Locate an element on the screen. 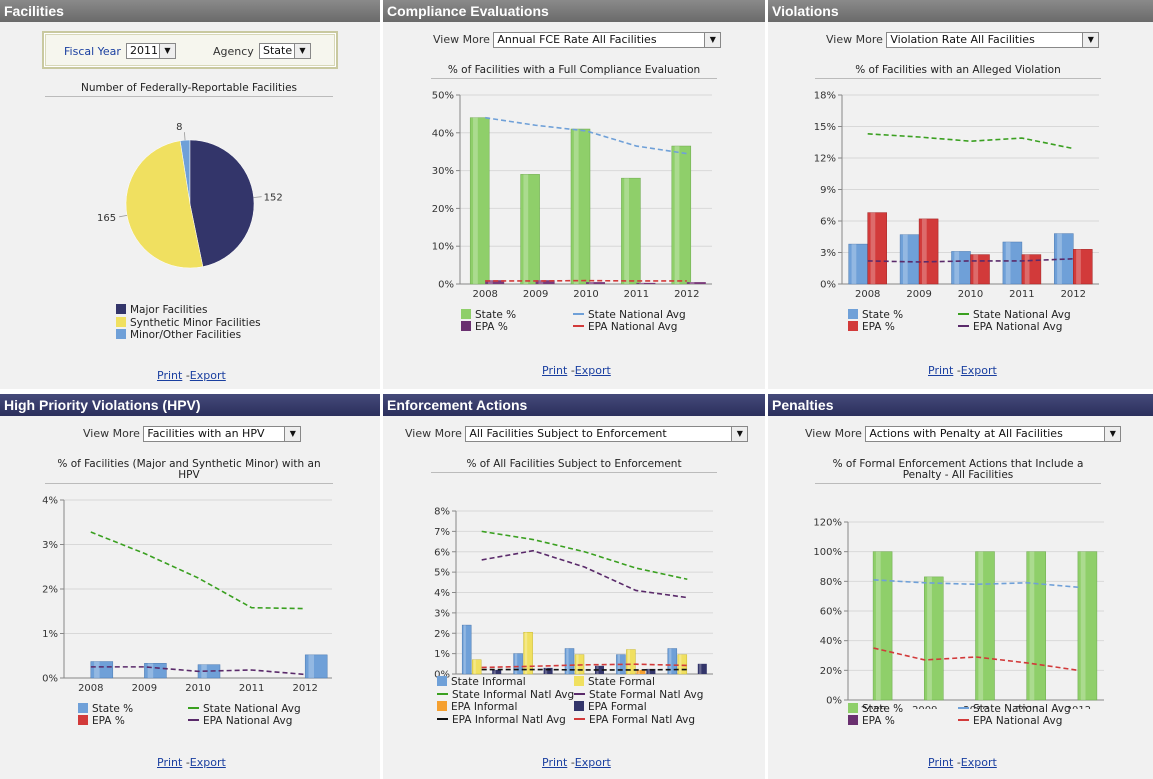 This screenshot has height=779, width=1153. view-more-select: All Facilities Subject to Enforcement ▼ is located at coordinates (607, 434).